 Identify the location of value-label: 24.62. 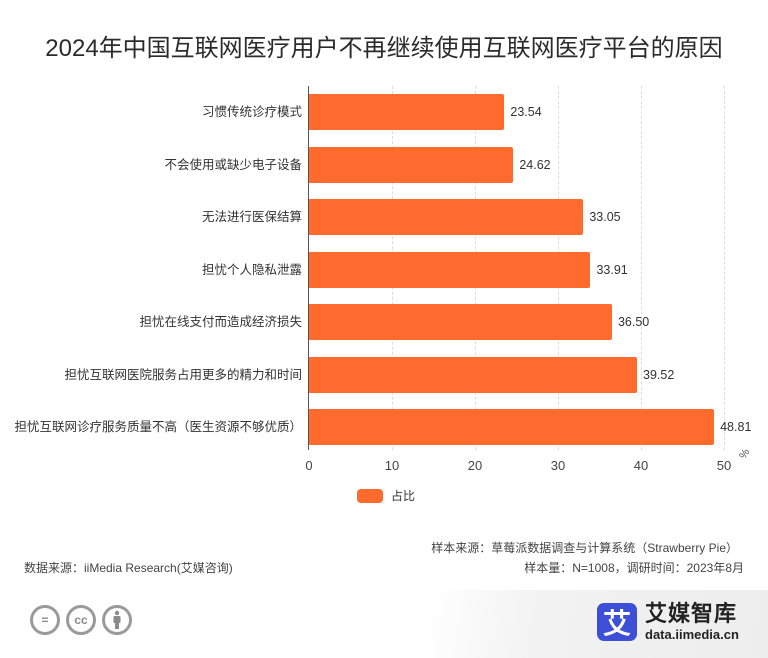
(535, 164).